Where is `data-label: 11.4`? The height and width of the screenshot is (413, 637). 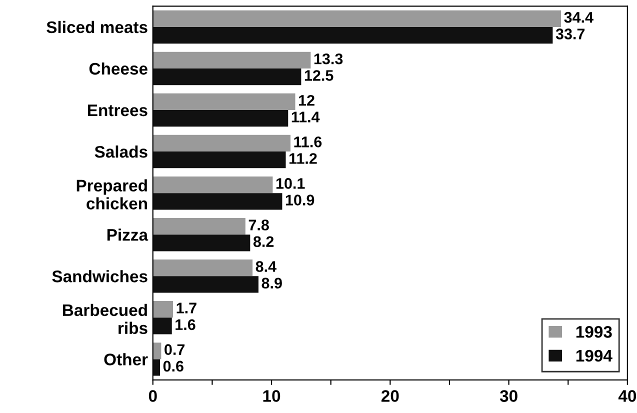
data-label: 11.4 is located at coordinates (306, 117).